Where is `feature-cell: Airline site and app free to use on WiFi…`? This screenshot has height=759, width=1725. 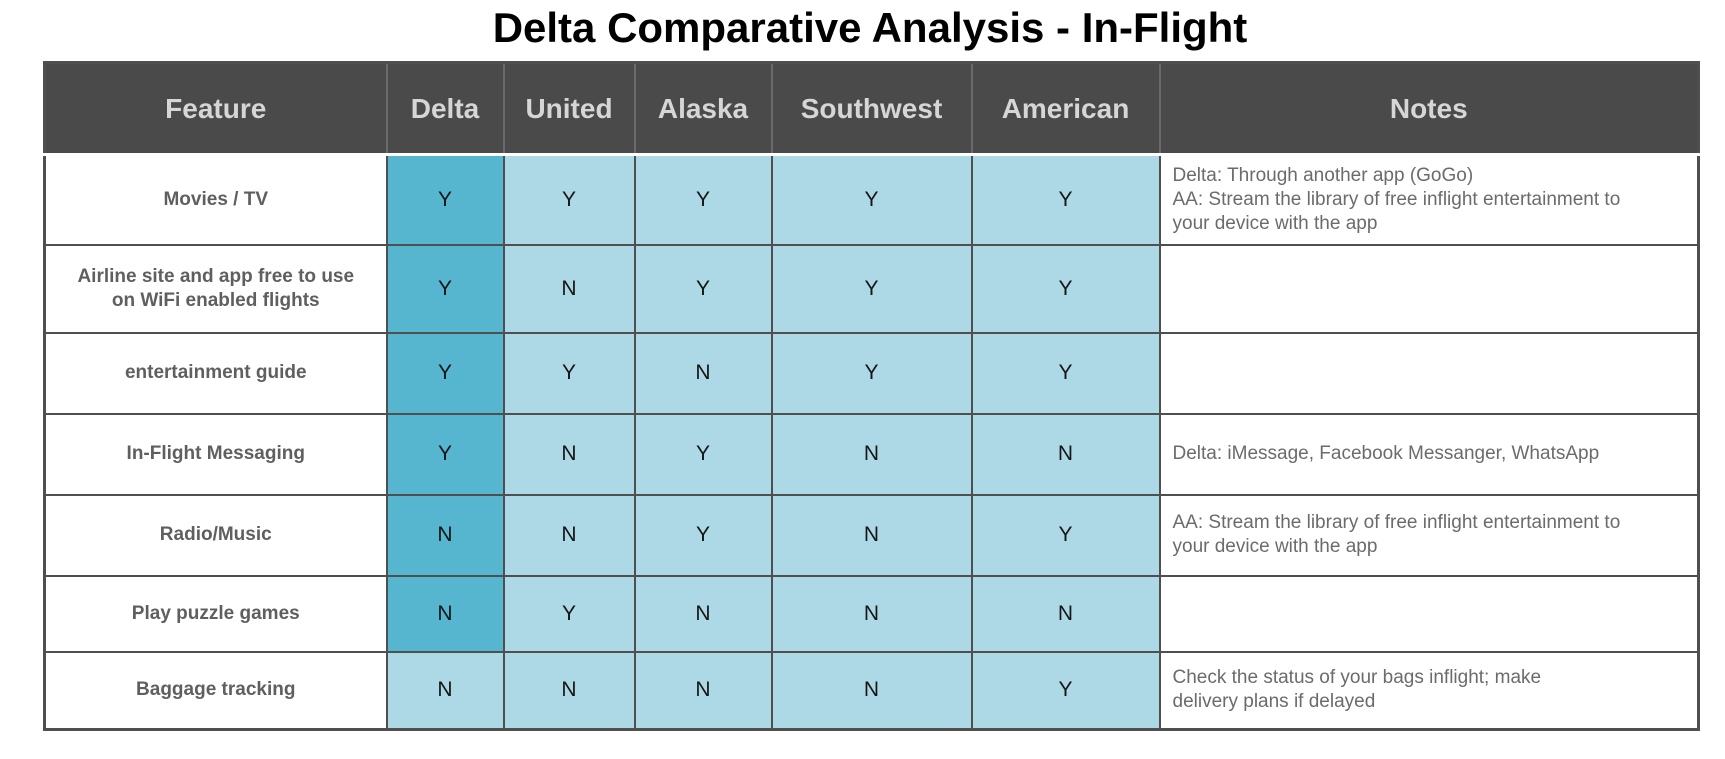 feature-cell: Airline site and app free to use on WiFi… is located at coordinates (215, 288).